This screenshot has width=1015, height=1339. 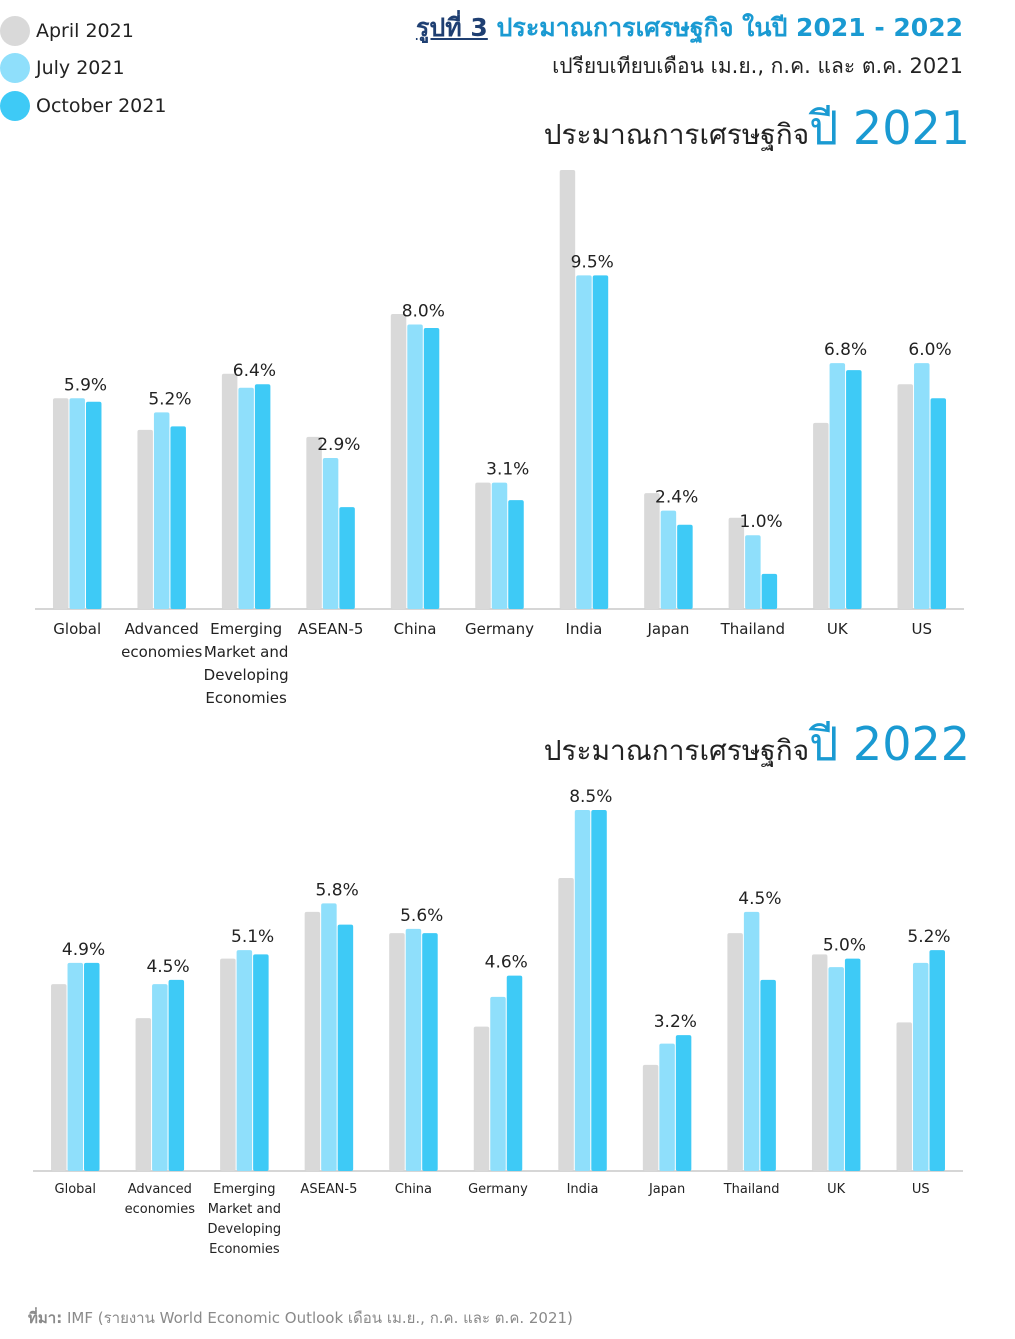 What do you see at coordinates (761, 522) in the screenshot?
I see `data-label: 1.0%` at bounding box center [761, 522].